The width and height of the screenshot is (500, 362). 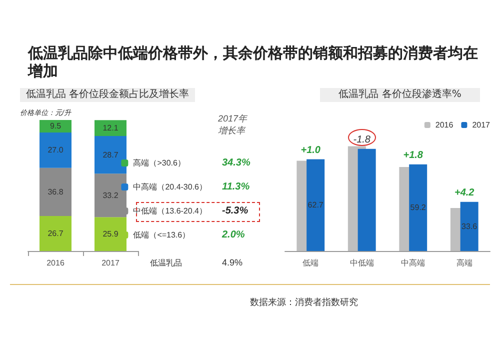 I want to click on data-label: 33.2, so click(x=110, y=195).